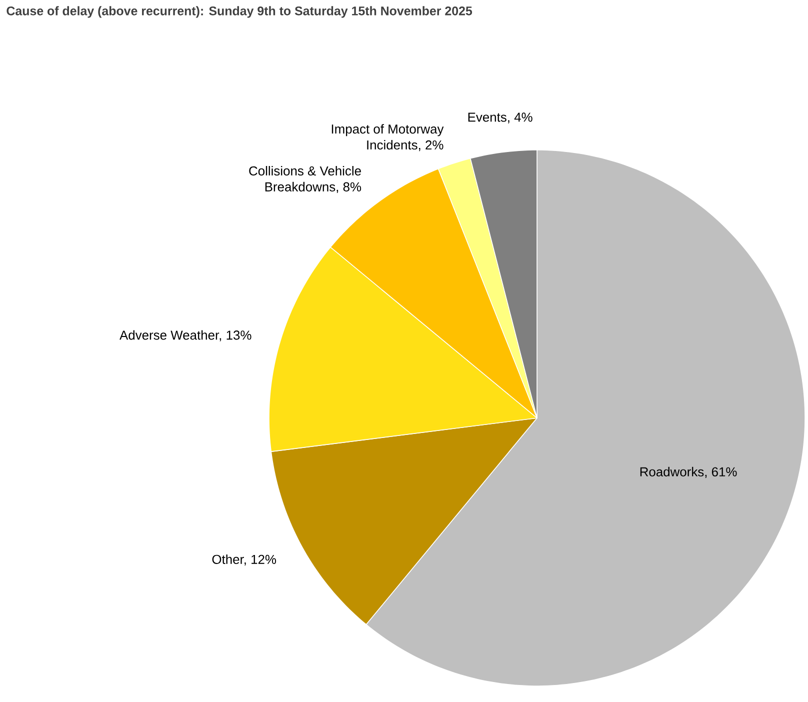  What do you see at coordinates (186, 336) in the screenshot?
I see `slice-label: Adverse Weather, 13%` at bounding box center [186, 336].